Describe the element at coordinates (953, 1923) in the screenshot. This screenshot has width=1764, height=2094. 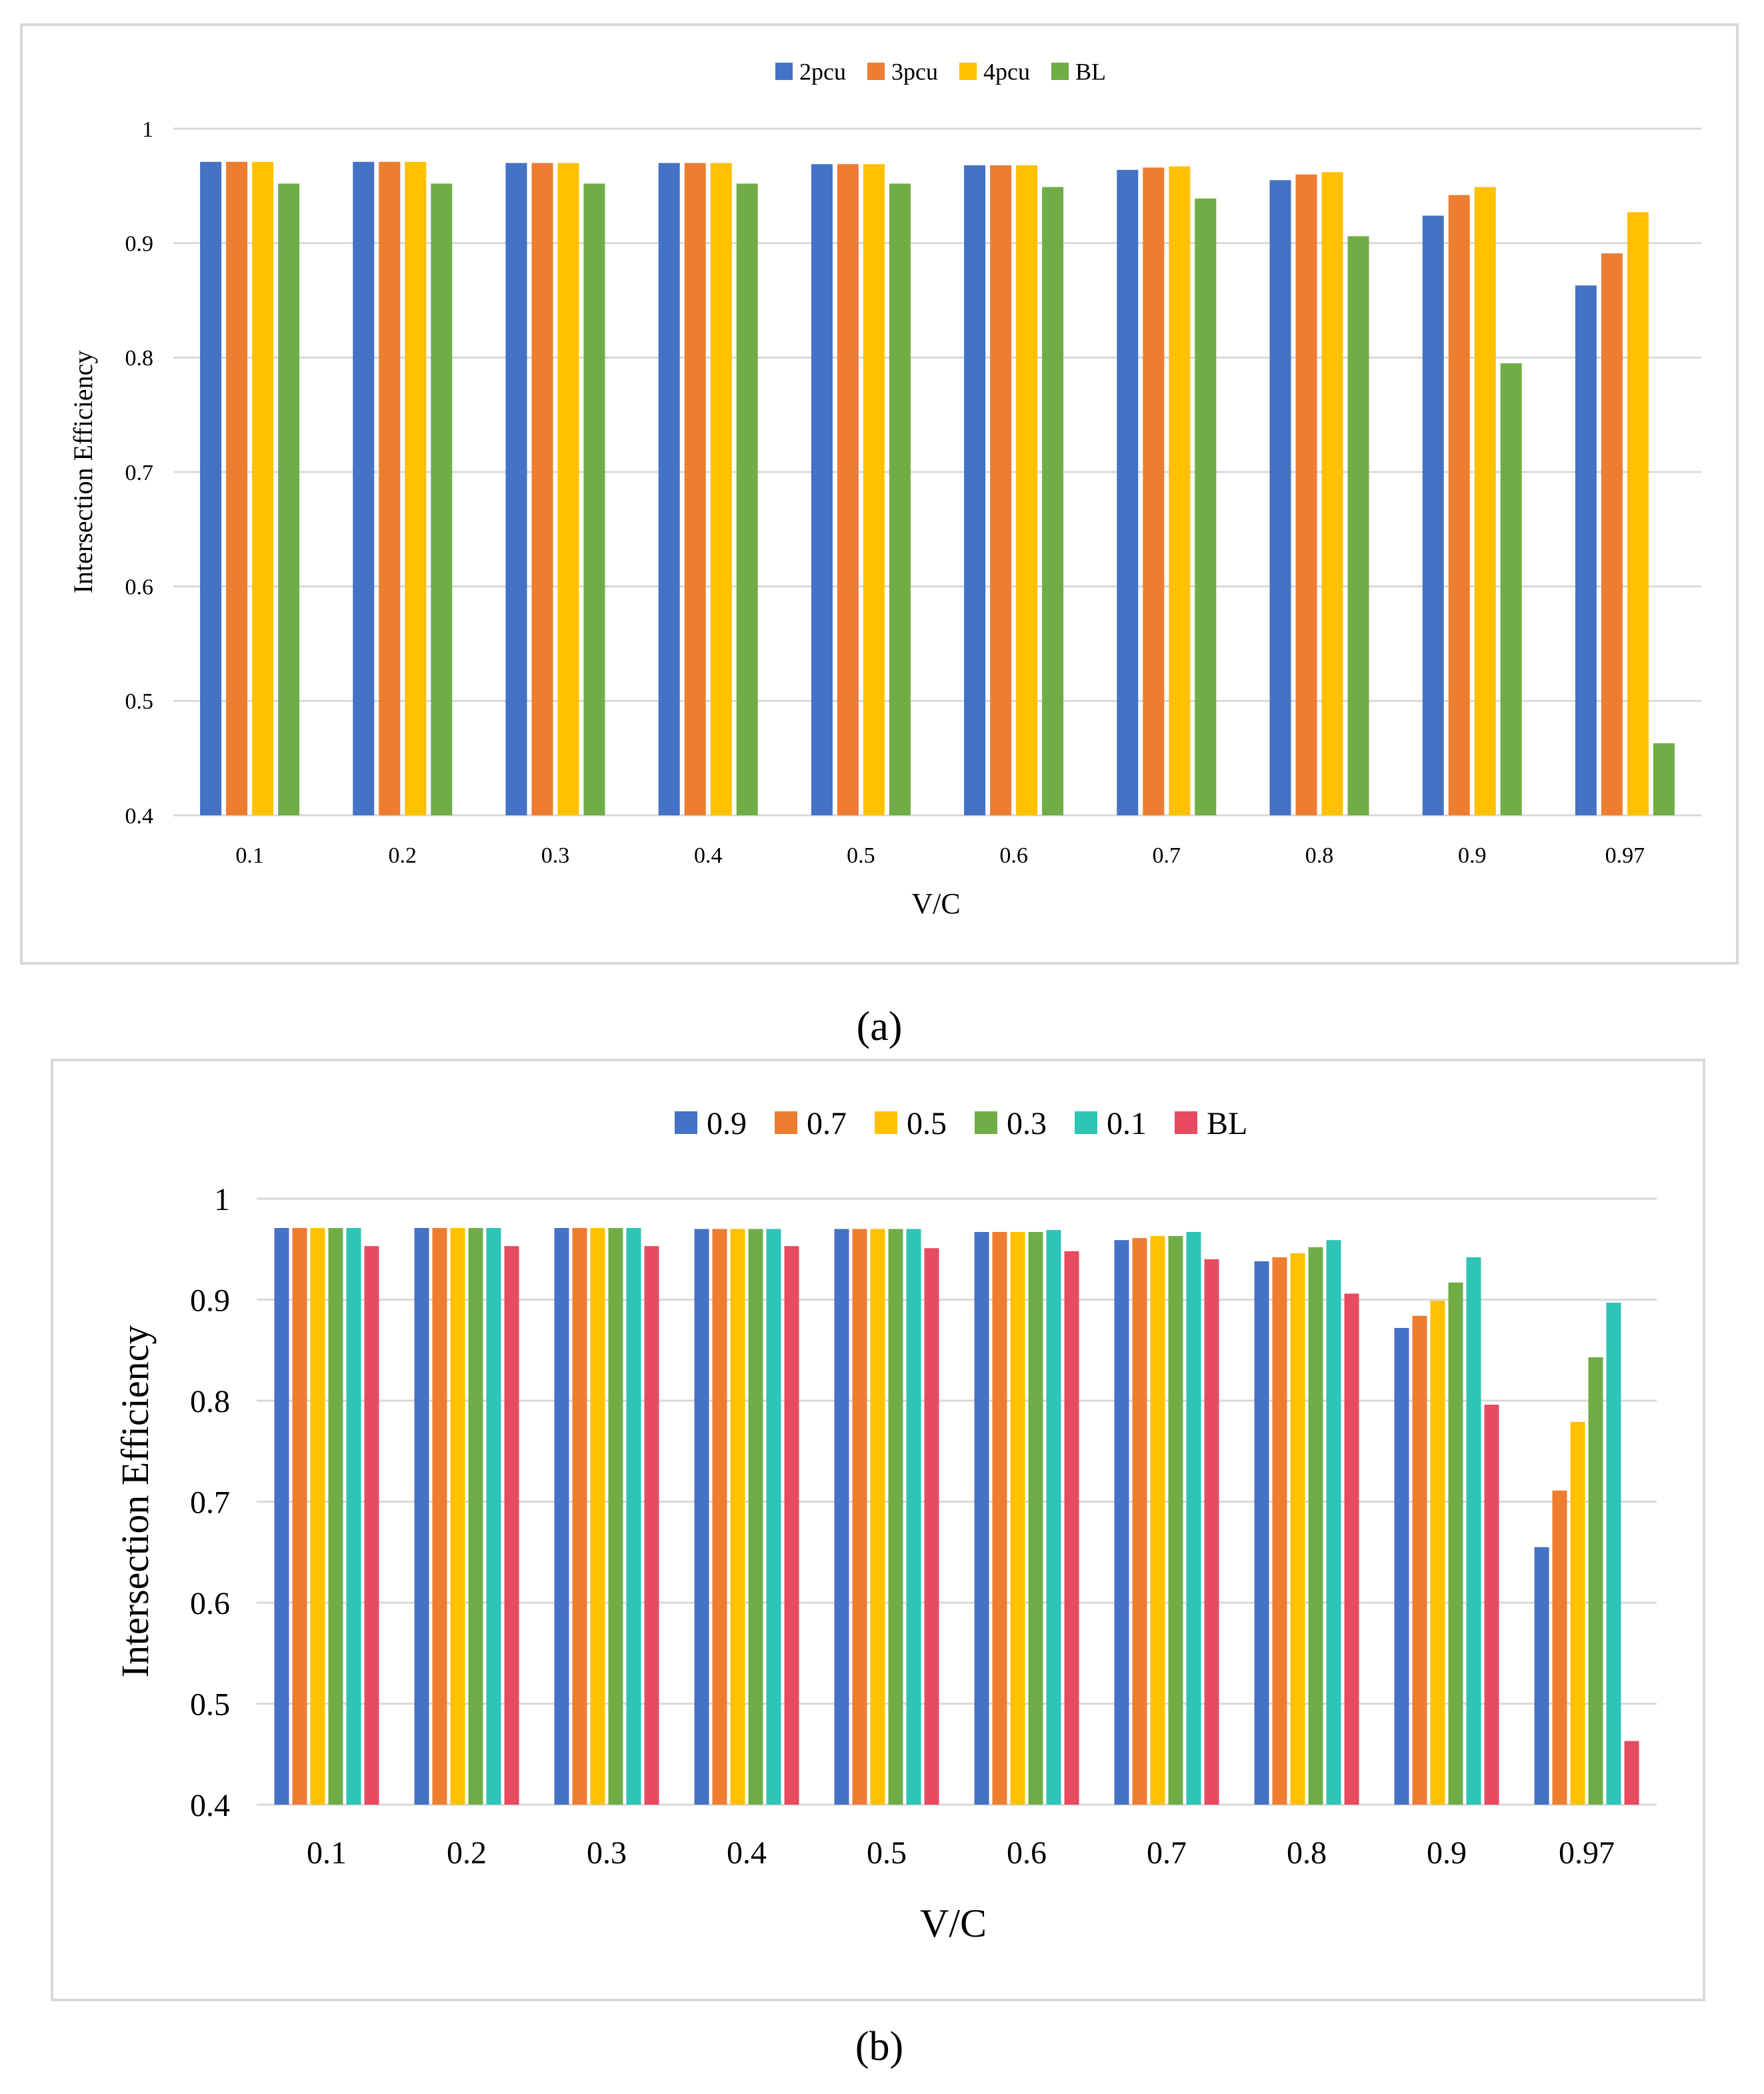
I see `chart-b-x-axis-label: V/C` at that location.